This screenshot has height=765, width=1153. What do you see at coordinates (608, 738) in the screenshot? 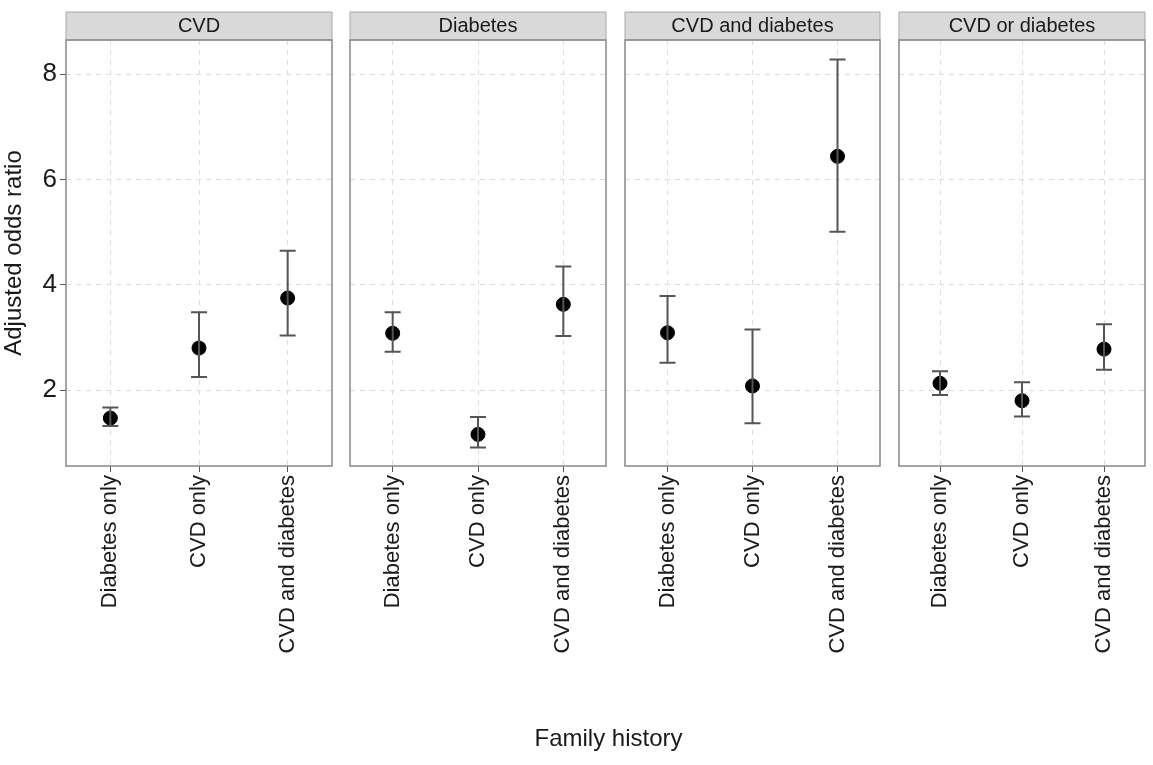
I see `x-axis-title: Family history` at bounding box center [608, 738].